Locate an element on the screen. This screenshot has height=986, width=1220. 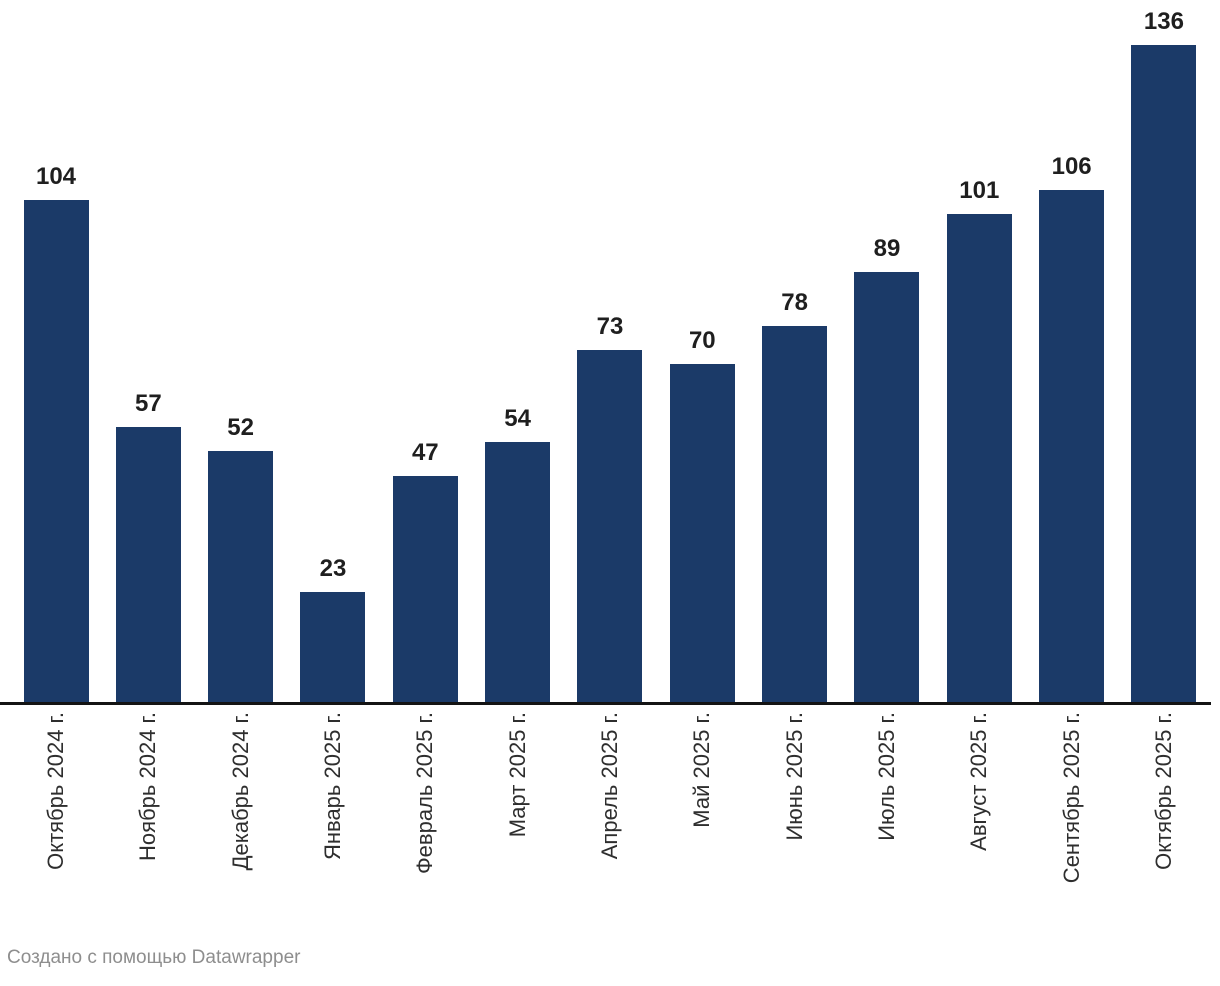
x-axis-label: Январь 2025 г. is located at coordinates (332, 786).